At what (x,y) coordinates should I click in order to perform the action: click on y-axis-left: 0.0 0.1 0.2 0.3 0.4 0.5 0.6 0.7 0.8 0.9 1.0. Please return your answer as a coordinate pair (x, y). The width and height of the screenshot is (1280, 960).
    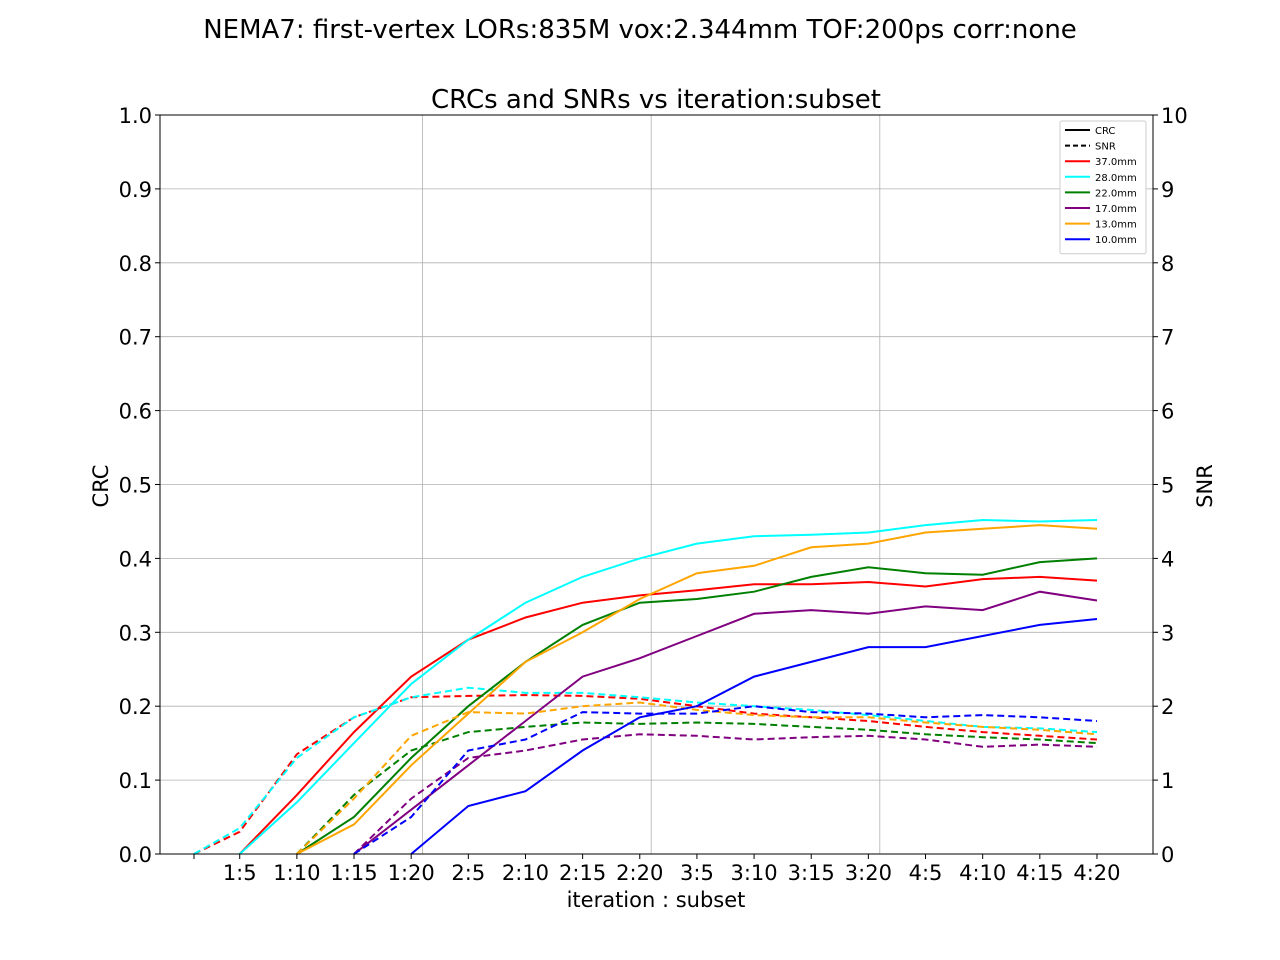
    Looking at the image, I should click on (139, 485).